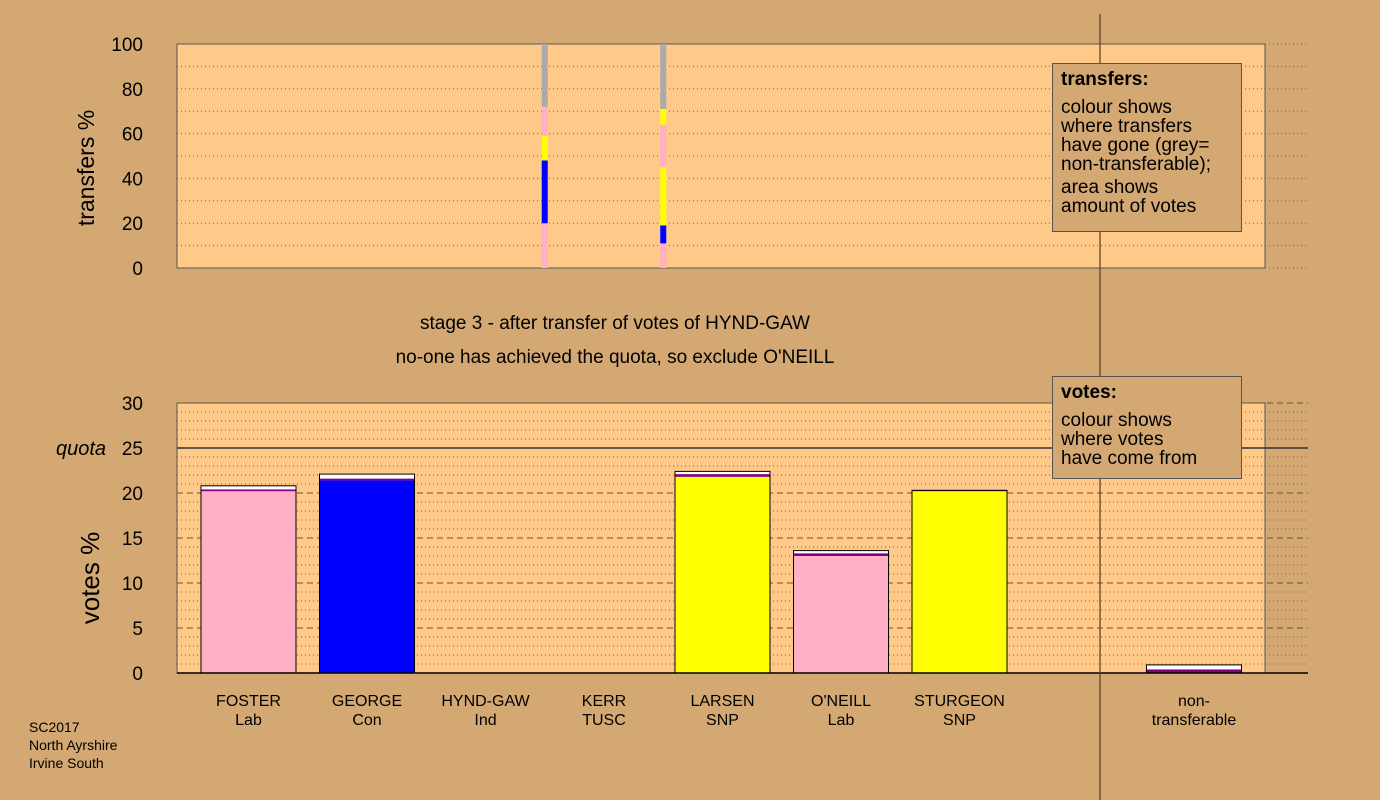 The image size is (1380, 800). What do you see at coordinates (137, 674) in the screenshot?
I see `votes-y-tick-label: 0` at bounding box center [137, 674].